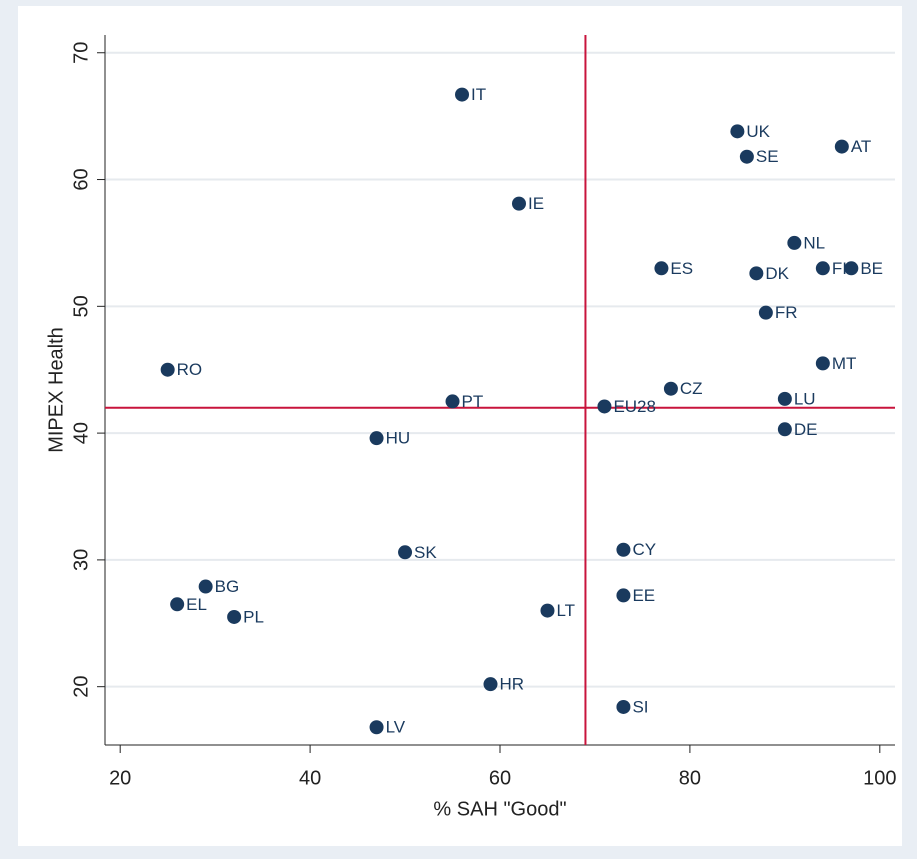 The image size is (917, 859). What do you see at coordinates (805, 398) in the screenshot?
I see `point-label: LU` at bounding box center [805, 398].